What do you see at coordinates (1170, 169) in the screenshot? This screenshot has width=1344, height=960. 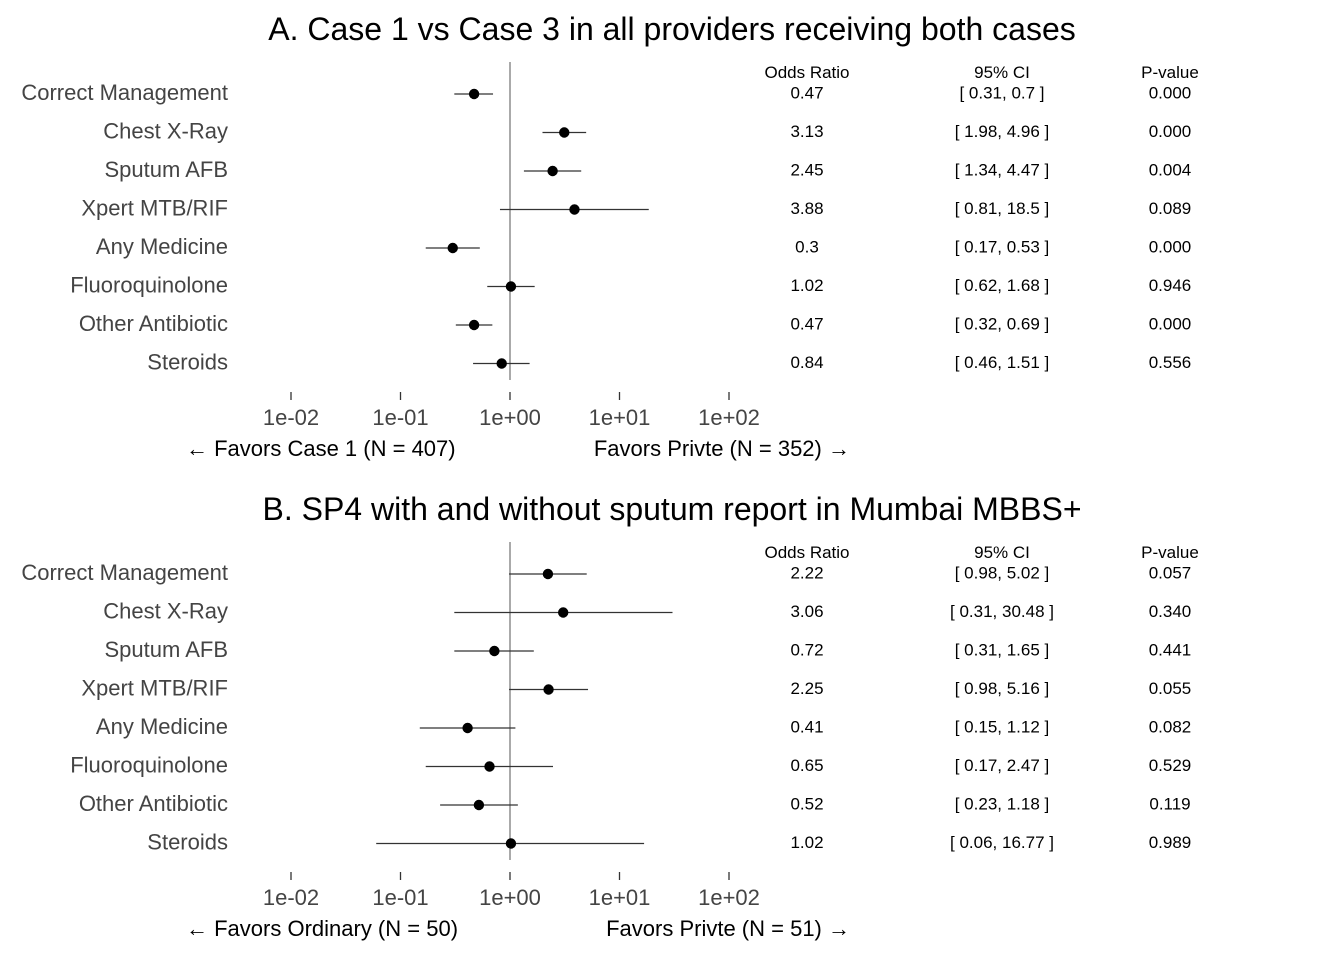 I see `p-value: 0.004` at bounding box center [1170, 169].